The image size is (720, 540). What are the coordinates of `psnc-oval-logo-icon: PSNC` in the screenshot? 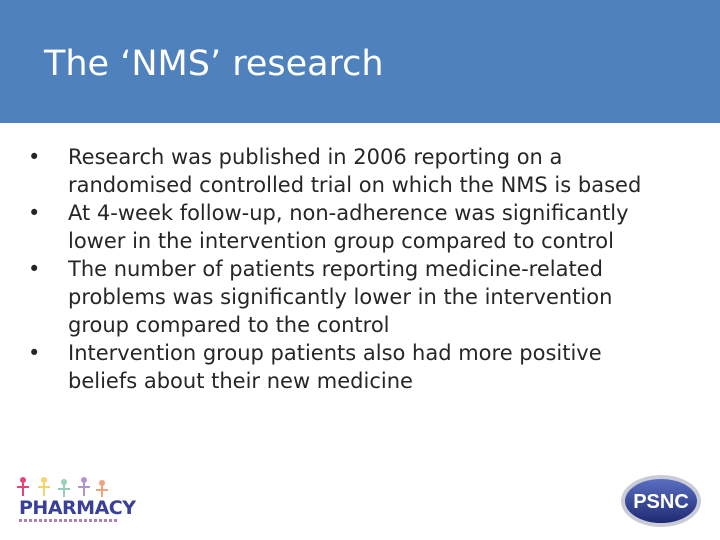 It's located at (661, 501).